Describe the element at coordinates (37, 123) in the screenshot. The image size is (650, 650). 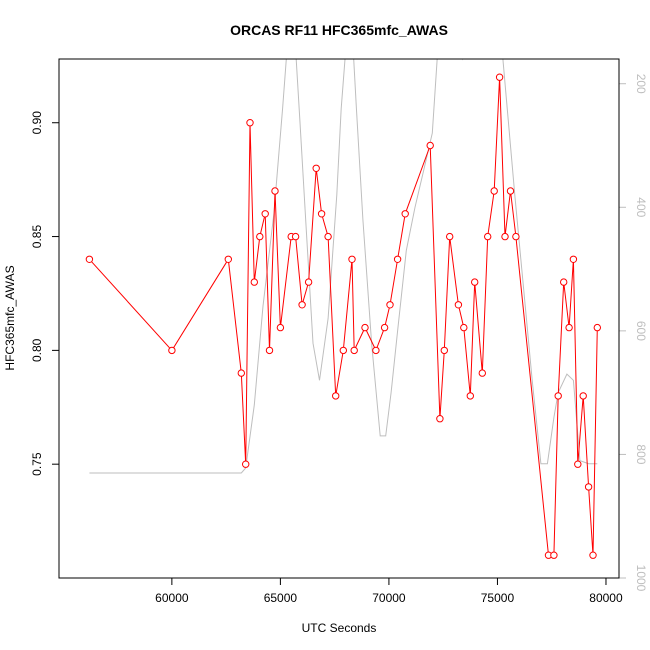
I see `y-tick-label: 0.90` at that location.